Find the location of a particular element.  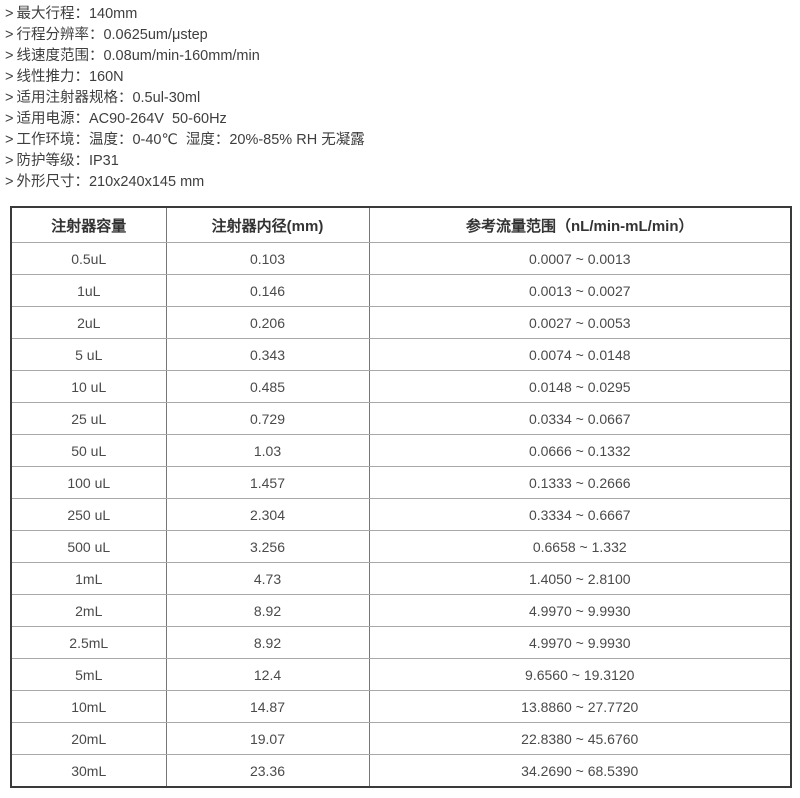

table-cell: 5mL is located at coordinates (88, 674).